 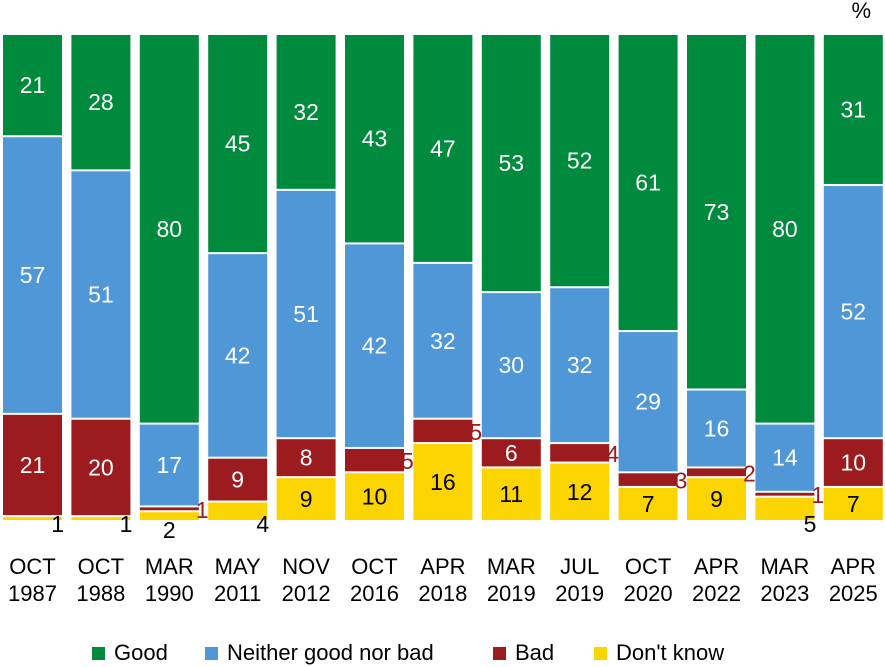 What do you see at coordinates (262, 524) in the screenshot?
I see `data-label-dontknow: 4` at bounding box center [262, 524].